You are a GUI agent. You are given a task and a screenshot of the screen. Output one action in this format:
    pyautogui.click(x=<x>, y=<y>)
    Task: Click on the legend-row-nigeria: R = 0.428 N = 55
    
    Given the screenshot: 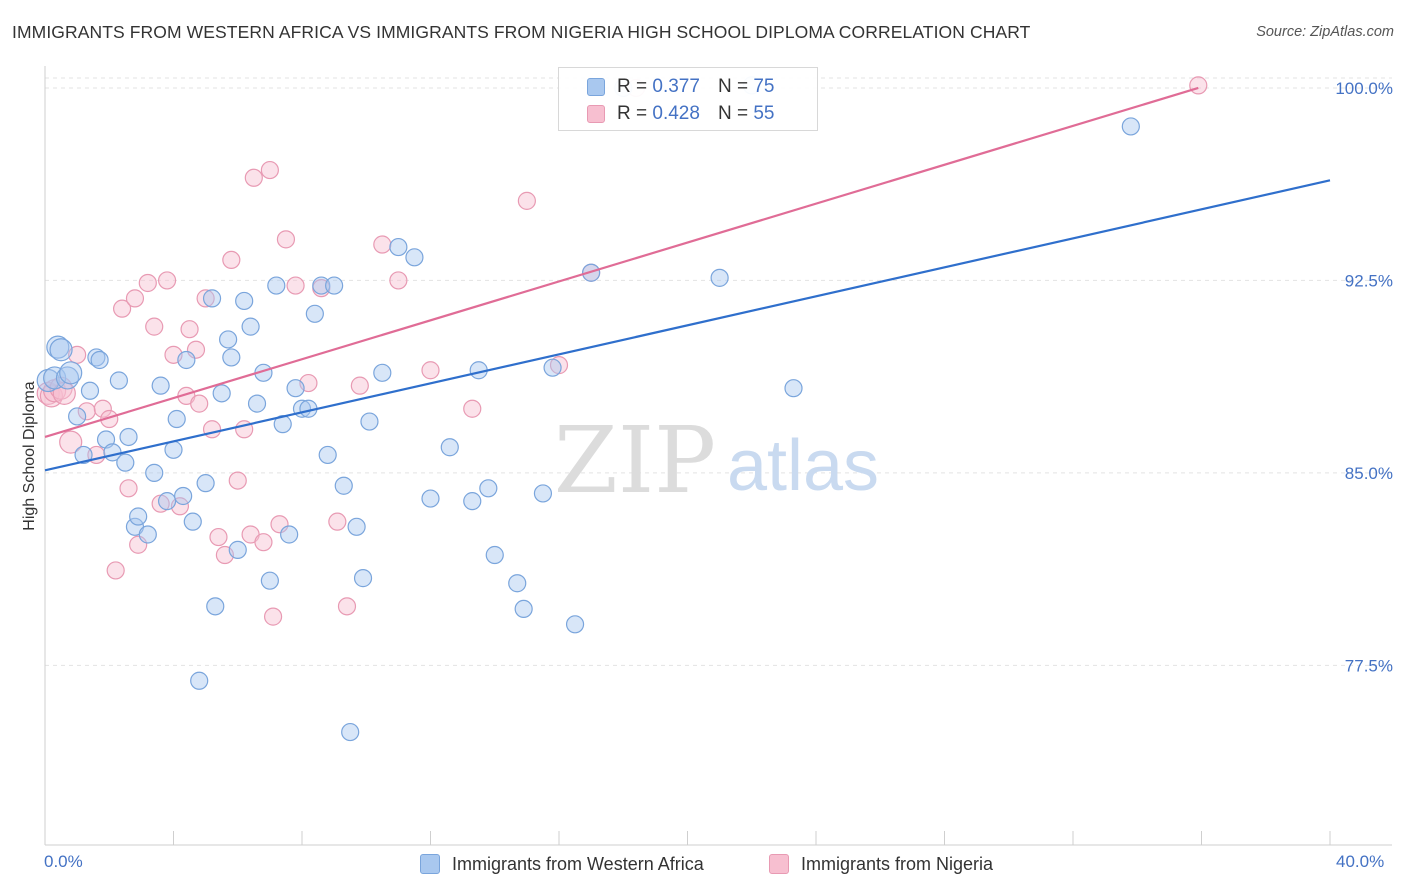 What is the action you would take?
    pyautogui.click(x=680, y=114)
    